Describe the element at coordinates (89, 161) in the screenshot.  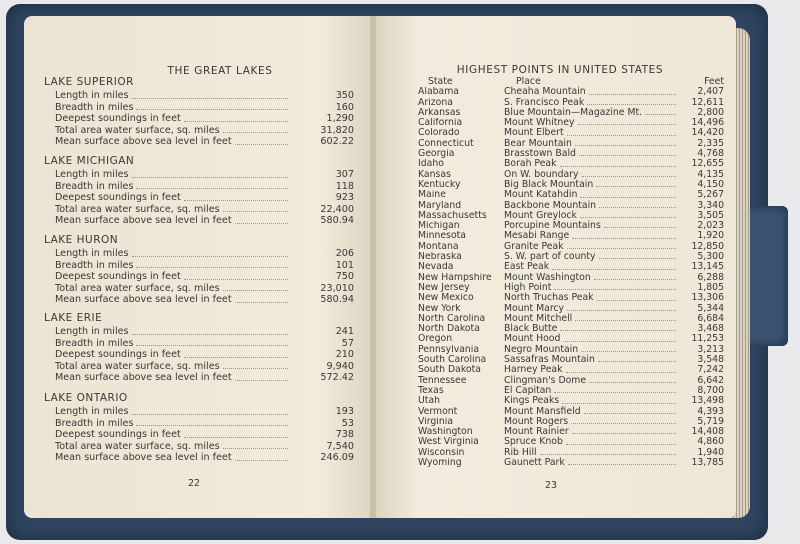
I see `lake-name: LAKE MICHIGAN` at that location.